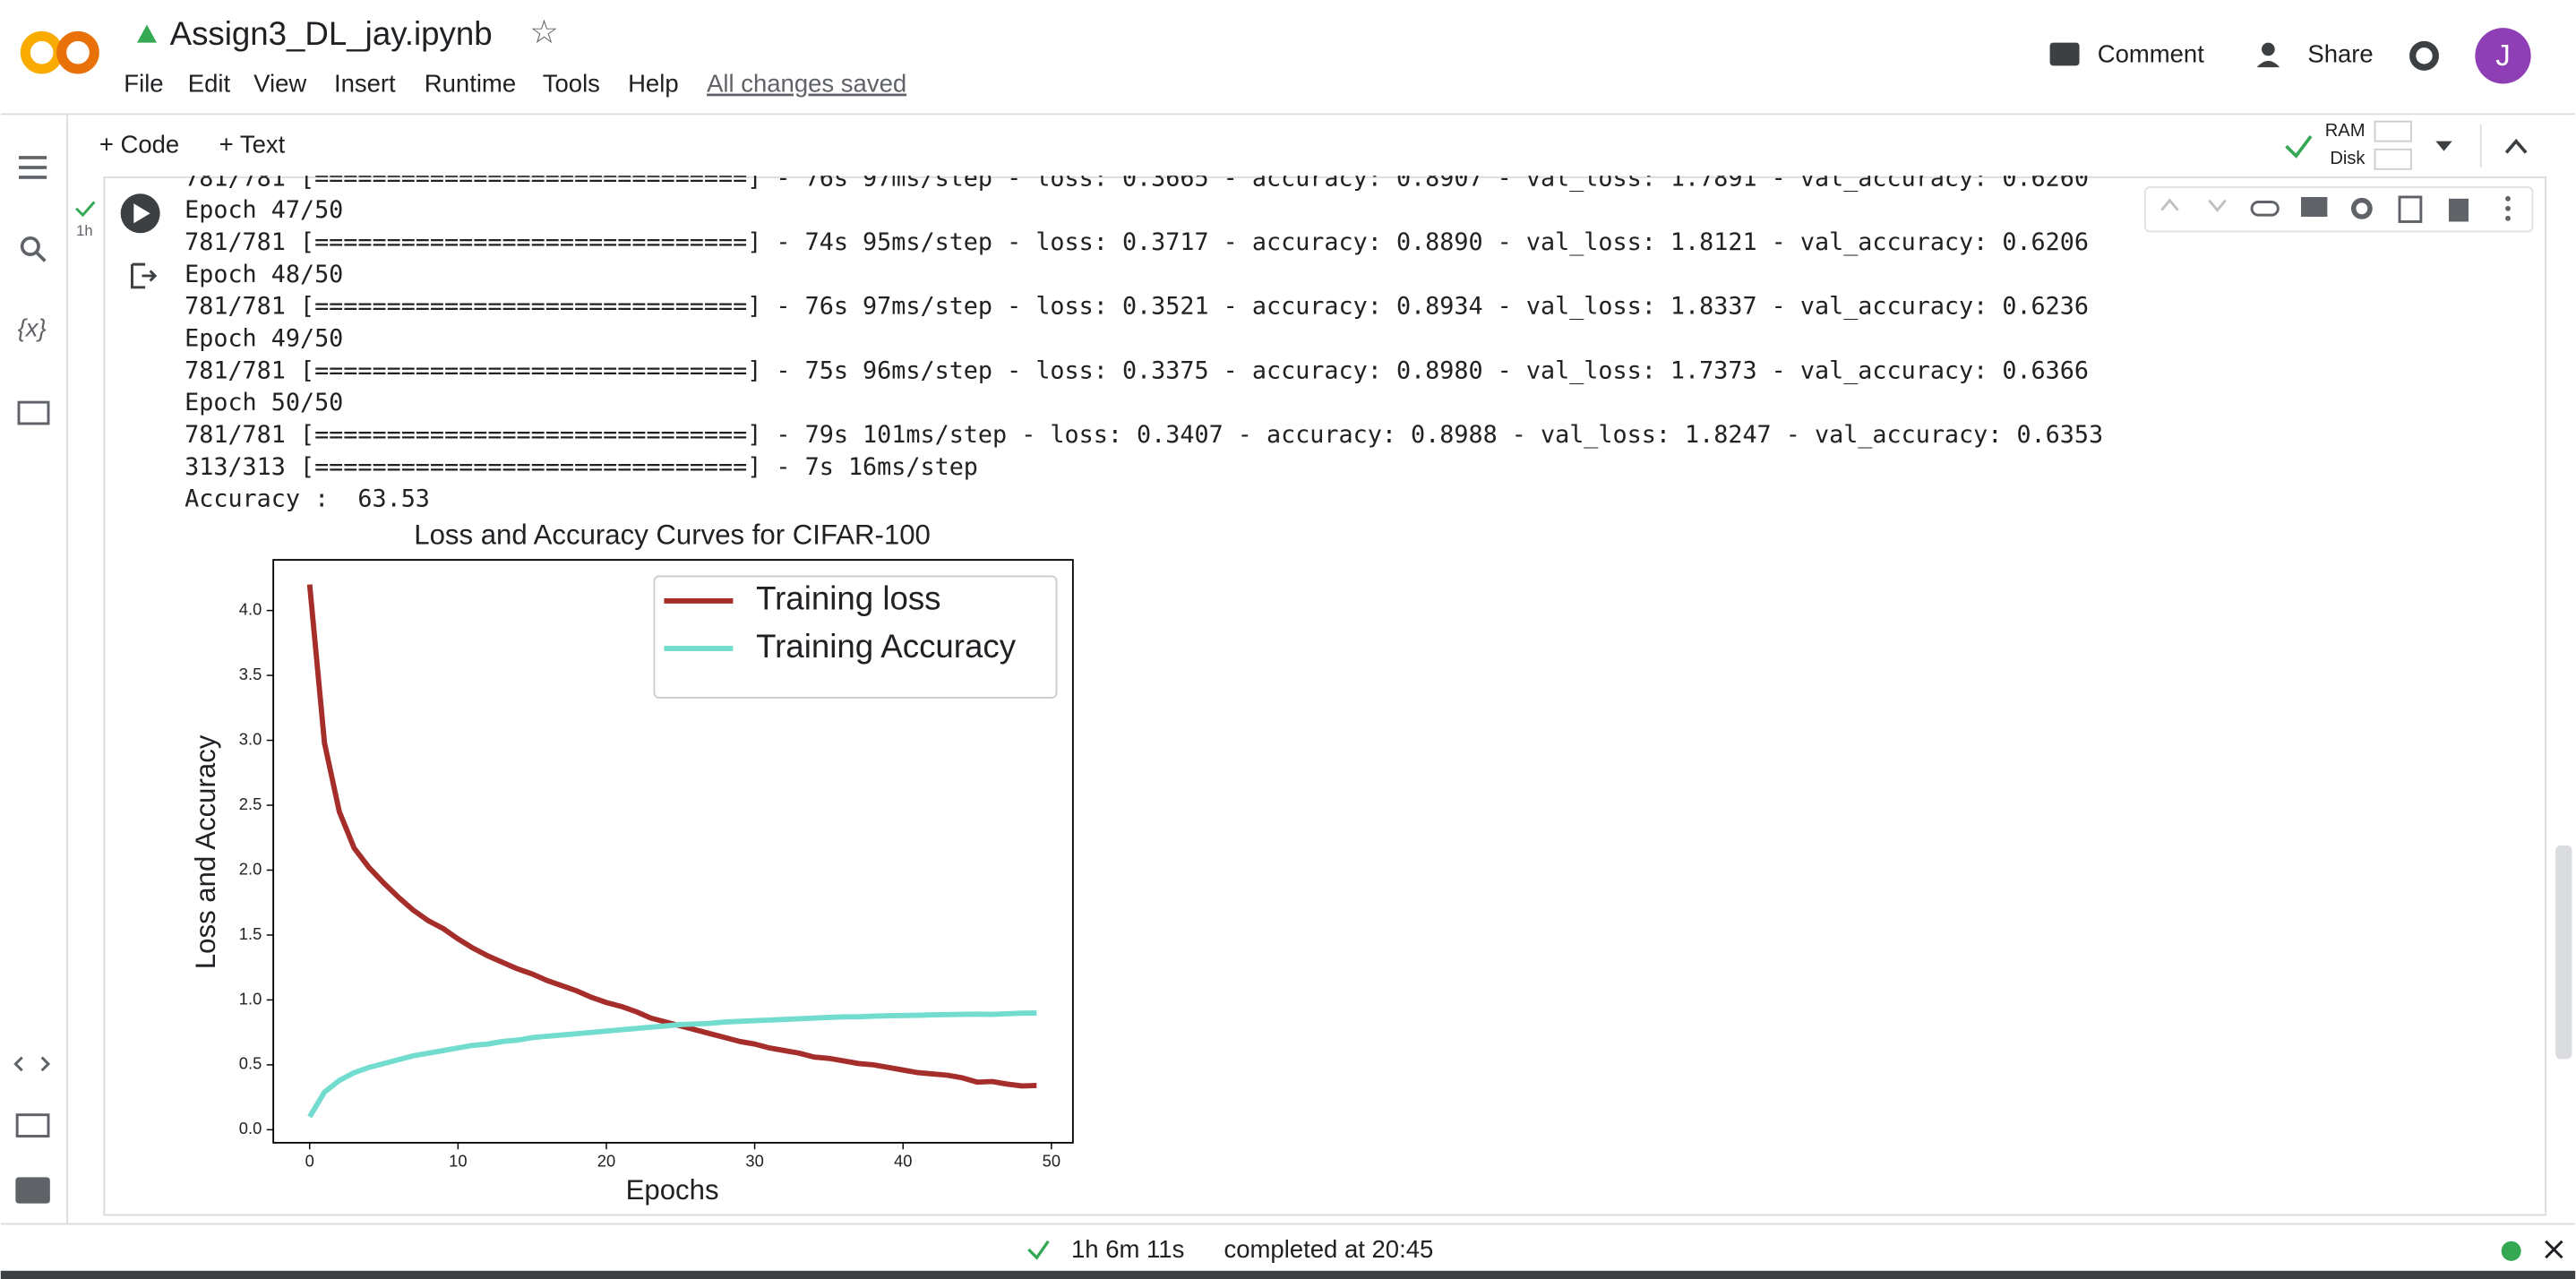  I want to click on save-status: All changes saved, so click(806, 84).